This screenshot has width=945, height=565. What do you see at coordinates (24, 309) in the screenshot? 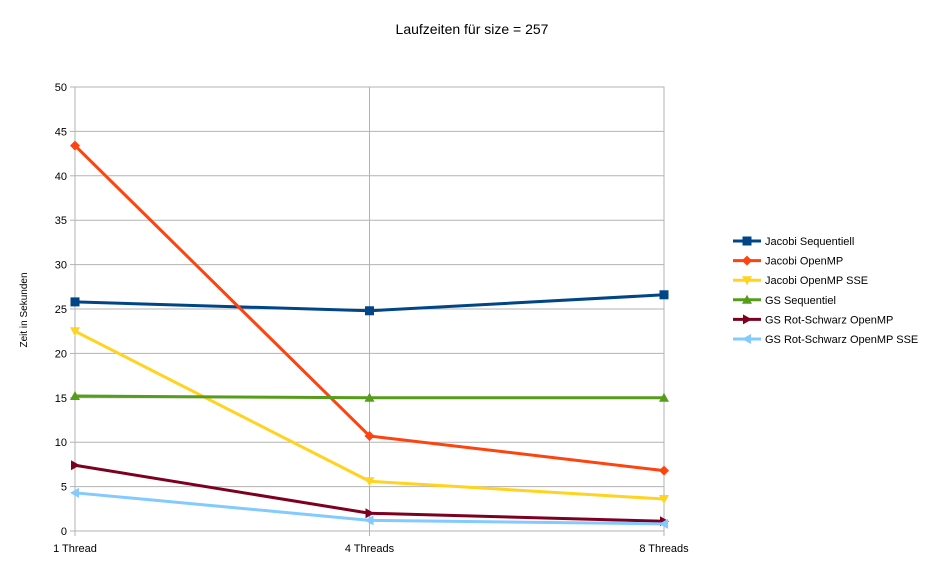
I see `y-axis-label: Zeit in Sekunden` at bounding box center [24, 309].